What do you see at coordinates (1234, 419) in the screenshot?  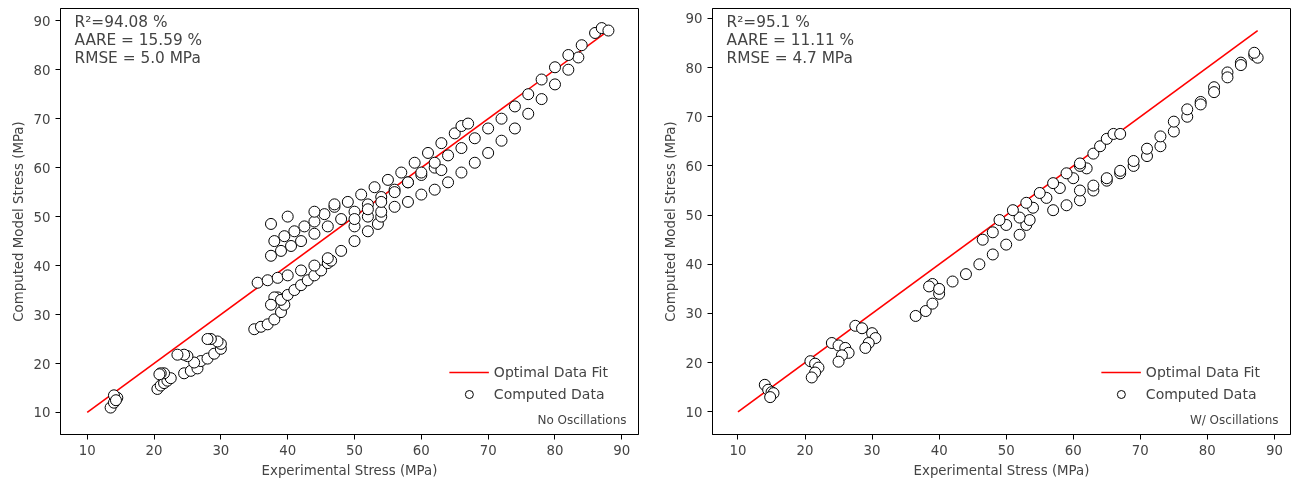 I see `annotation: W/ Oscillations` at bounding box center [1234, 419].